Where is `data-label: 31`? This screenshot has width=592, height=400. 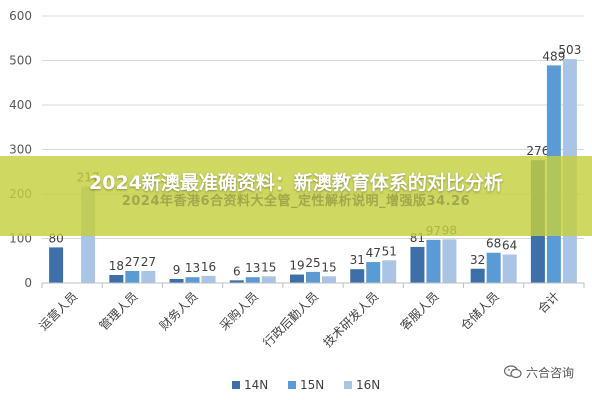
data-label: 31 is located at coordinates (357, 260).